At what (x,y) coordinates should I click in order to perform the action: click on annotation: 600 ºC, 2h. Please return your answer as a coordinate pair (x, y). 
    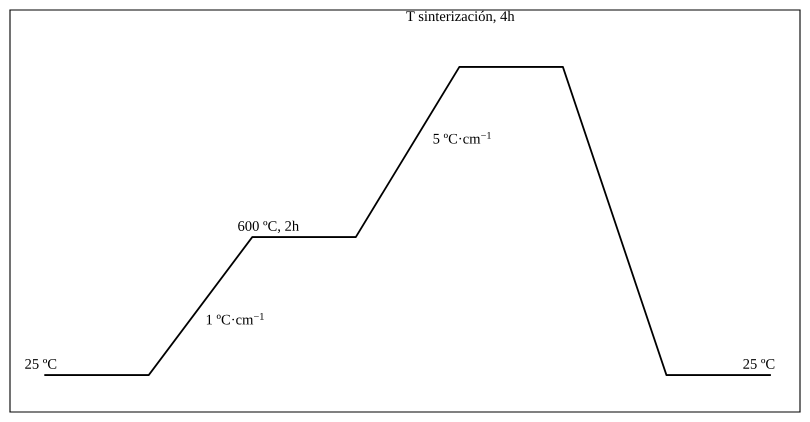
    Looking at the image, I should click on (268, 227).